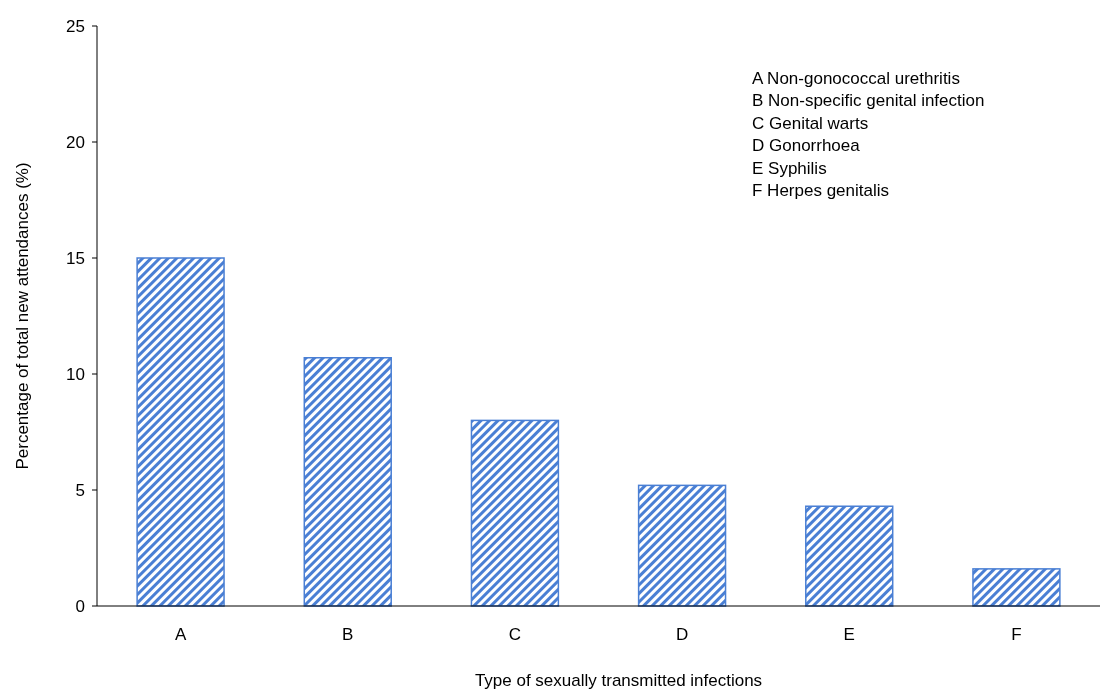 The height and width of the screenshot is (695, 1102). Describe the element at coordinates (515, 634) in the screenshot. I see `x-tick-label: C` at that location.